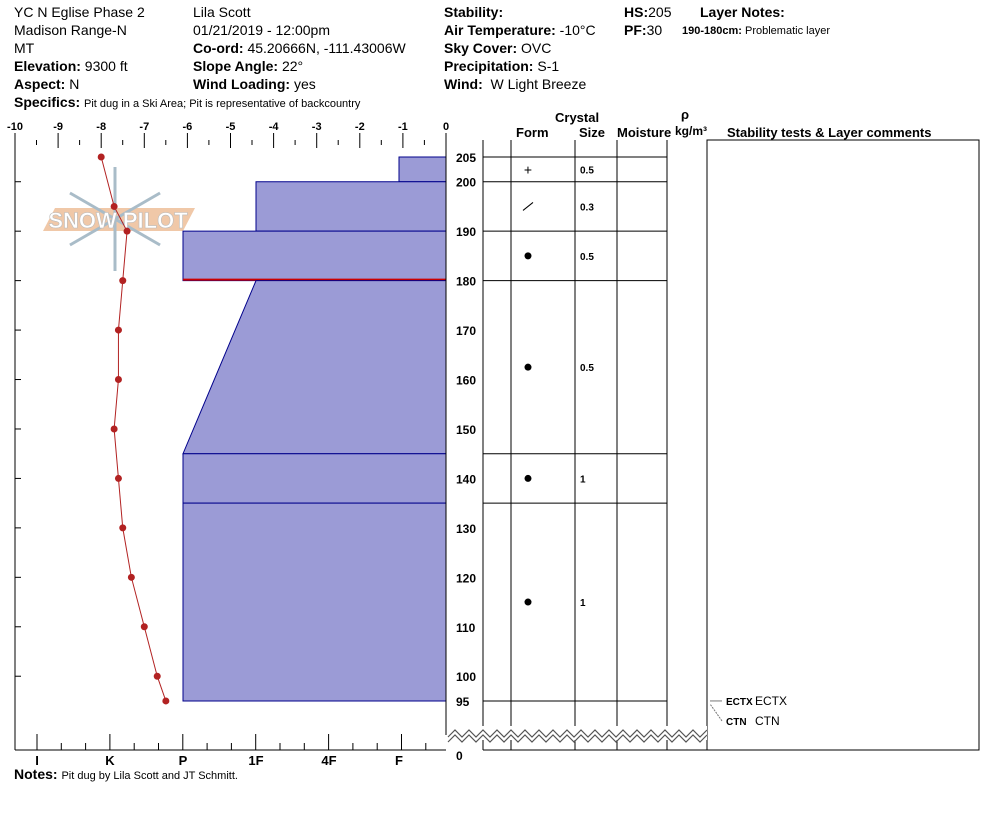 This screenshot has height=840, width=994. Describe the element at coordinates (101, 127) in the screenshot. I see `temperature-tick-label: -8` at that location.